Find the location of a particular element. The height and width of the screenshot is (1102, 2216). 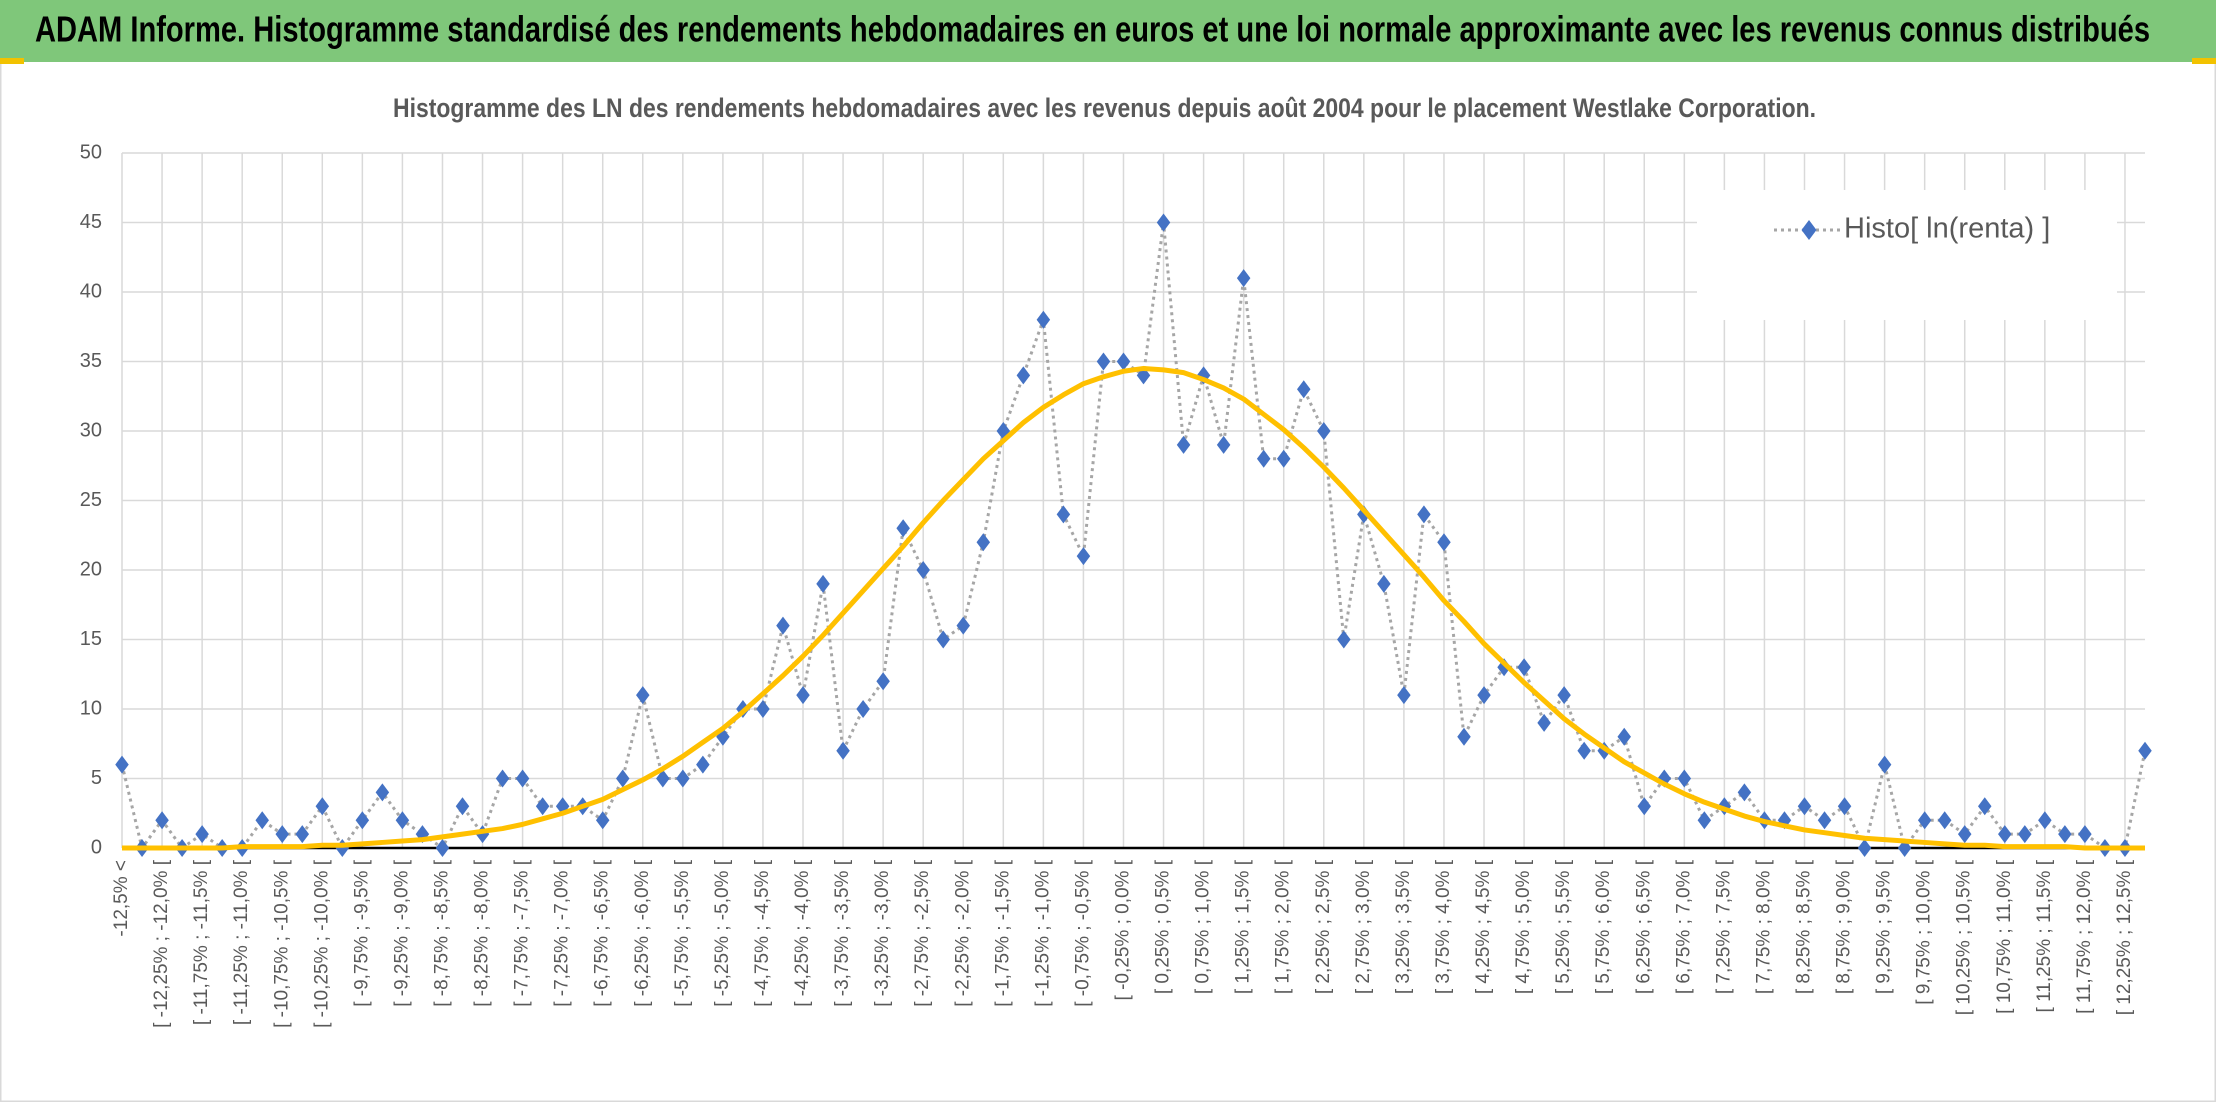

x-tick-label: [ 1,25% ; 1,5% [ is located at coordinates (1243, 926).